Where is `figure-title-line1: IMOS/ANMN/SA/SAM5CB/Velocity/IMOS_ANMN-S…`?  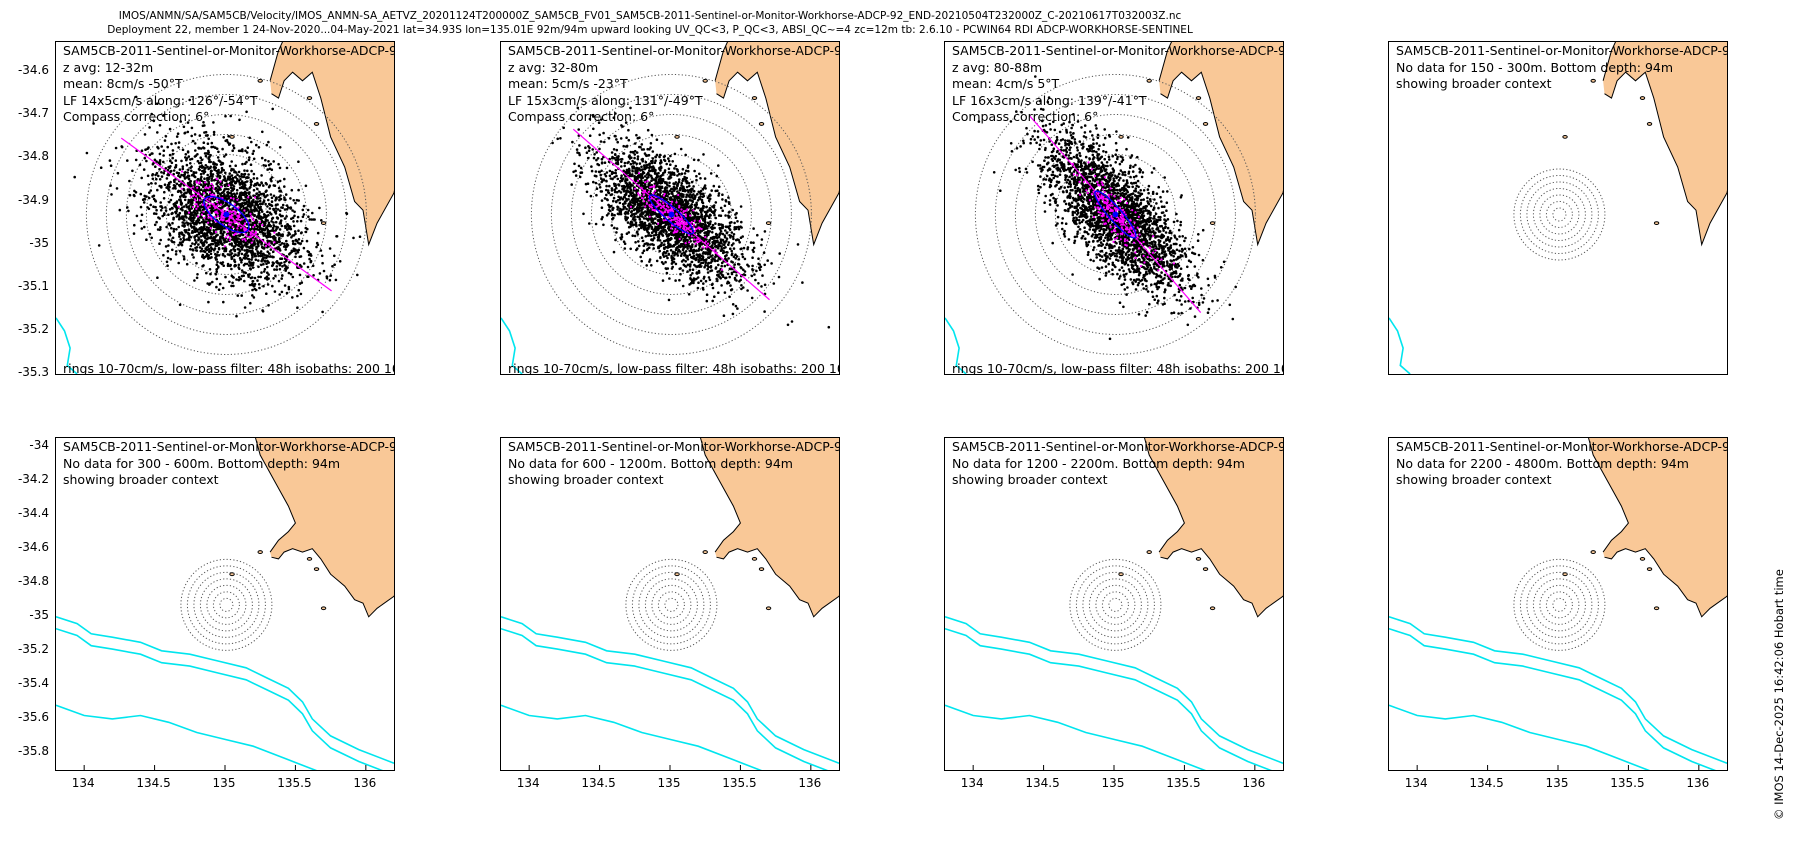 figure-title-line1: IMOS/ANMN/SA/SAM5CB/Velocity/IMOS_ANMN-S… is located at coordinates (650, 16).